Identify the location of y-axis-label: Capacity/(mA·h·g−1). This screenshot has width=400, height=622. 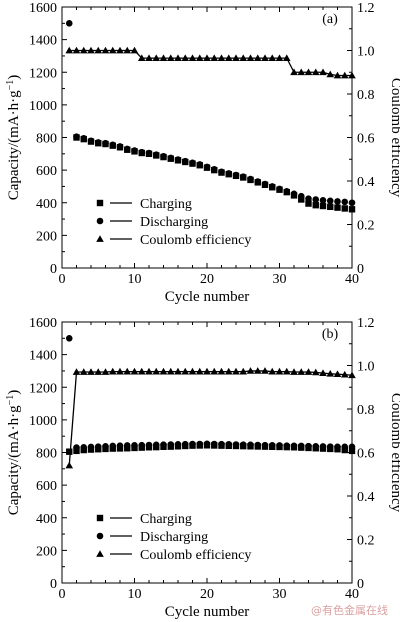
(14, 138).